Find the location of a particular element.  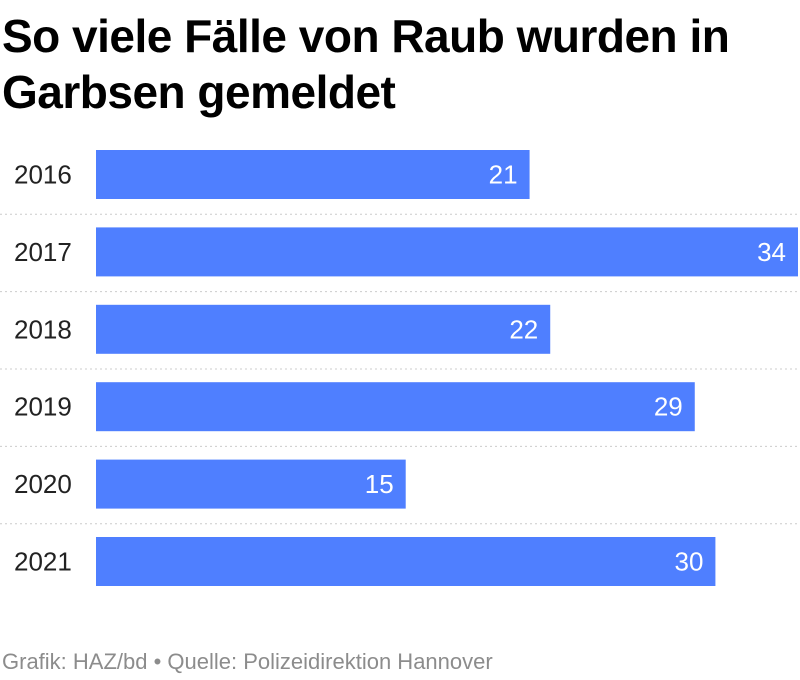

data-label: 30 is located at coordinates (688, 562).